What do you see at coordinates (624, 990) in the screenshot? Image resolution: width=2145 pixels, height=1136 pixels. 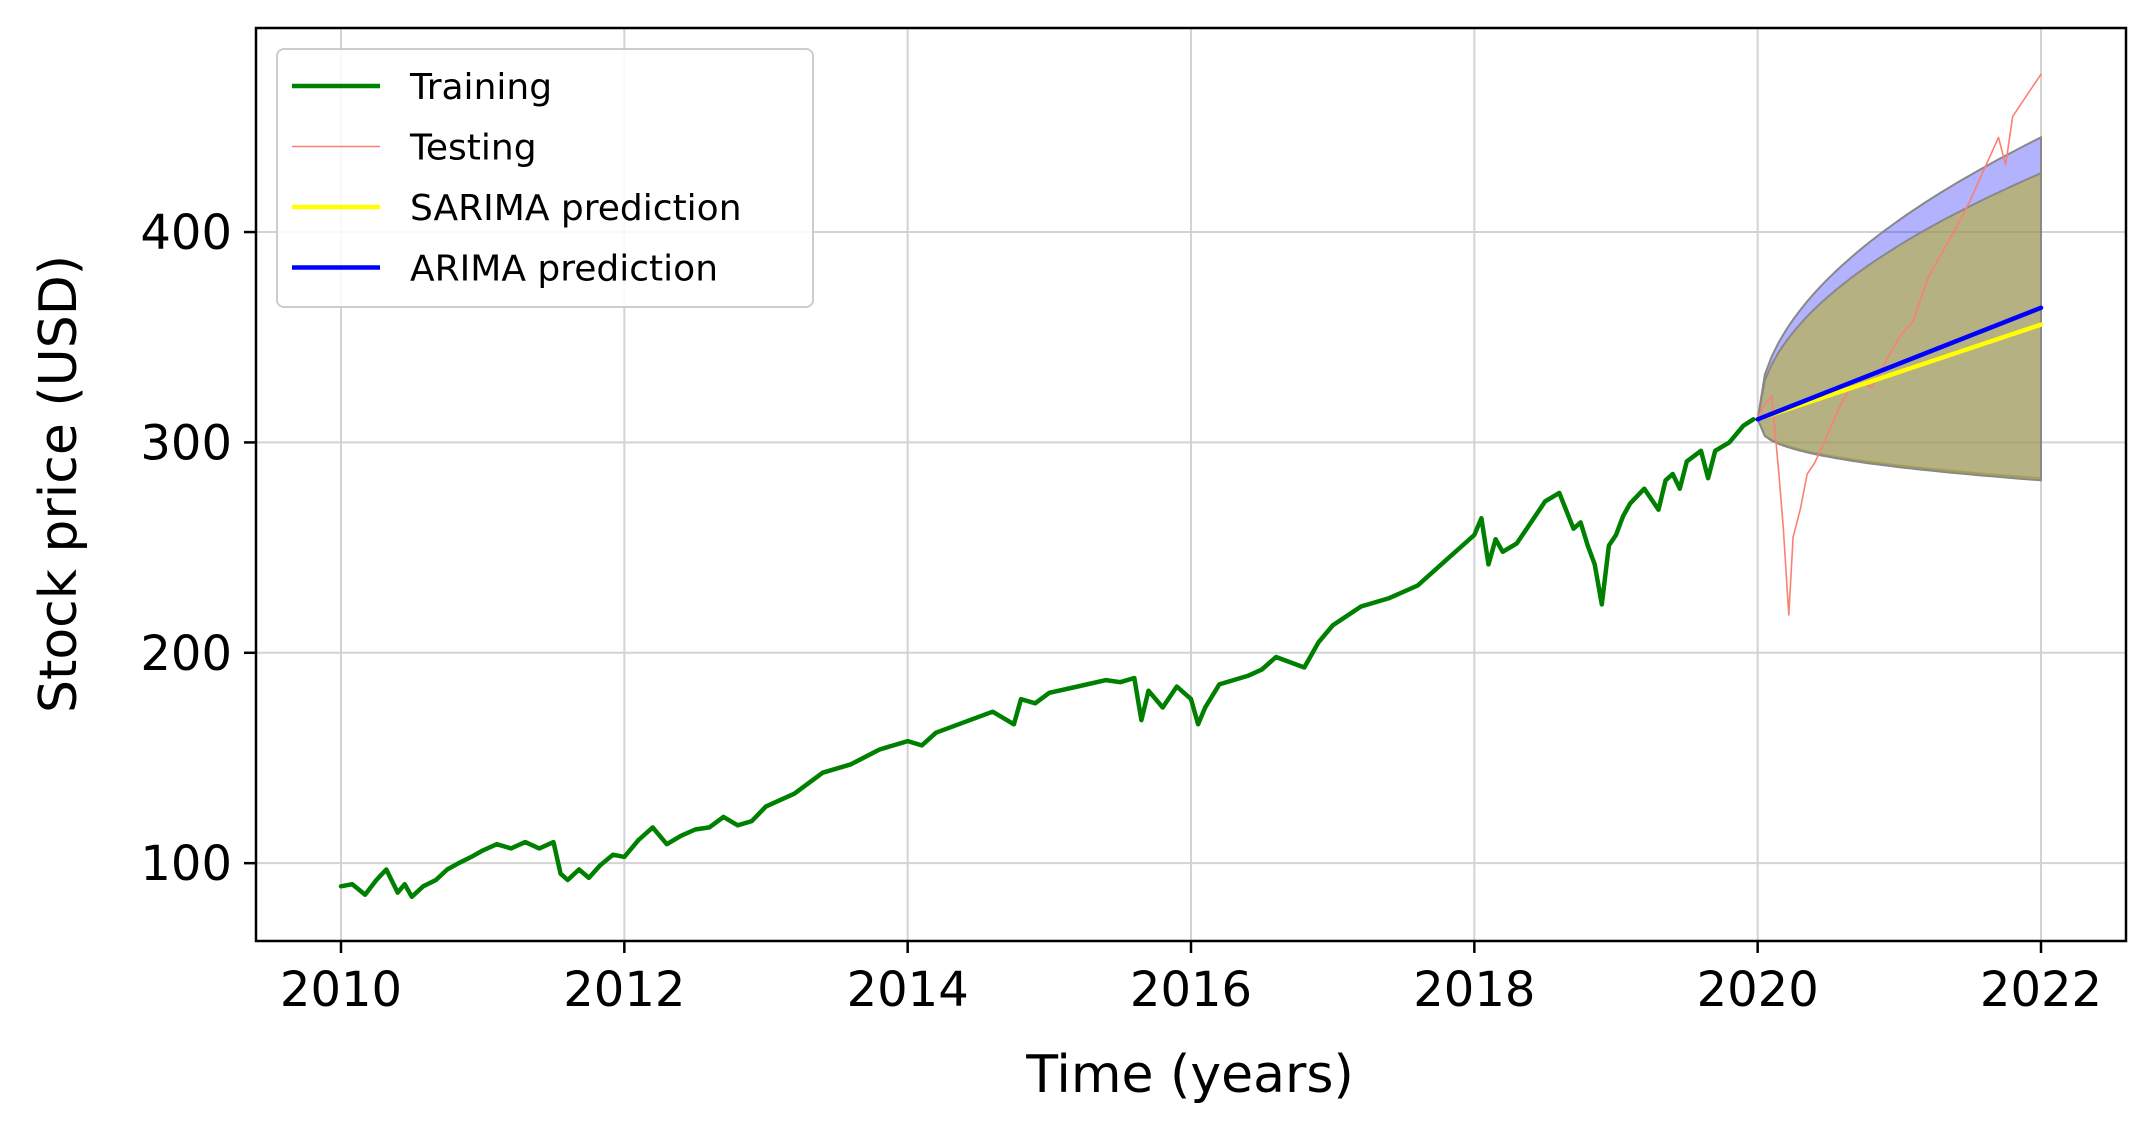 I see `x-tick-label: 2012` at bounding box center [624, 990].